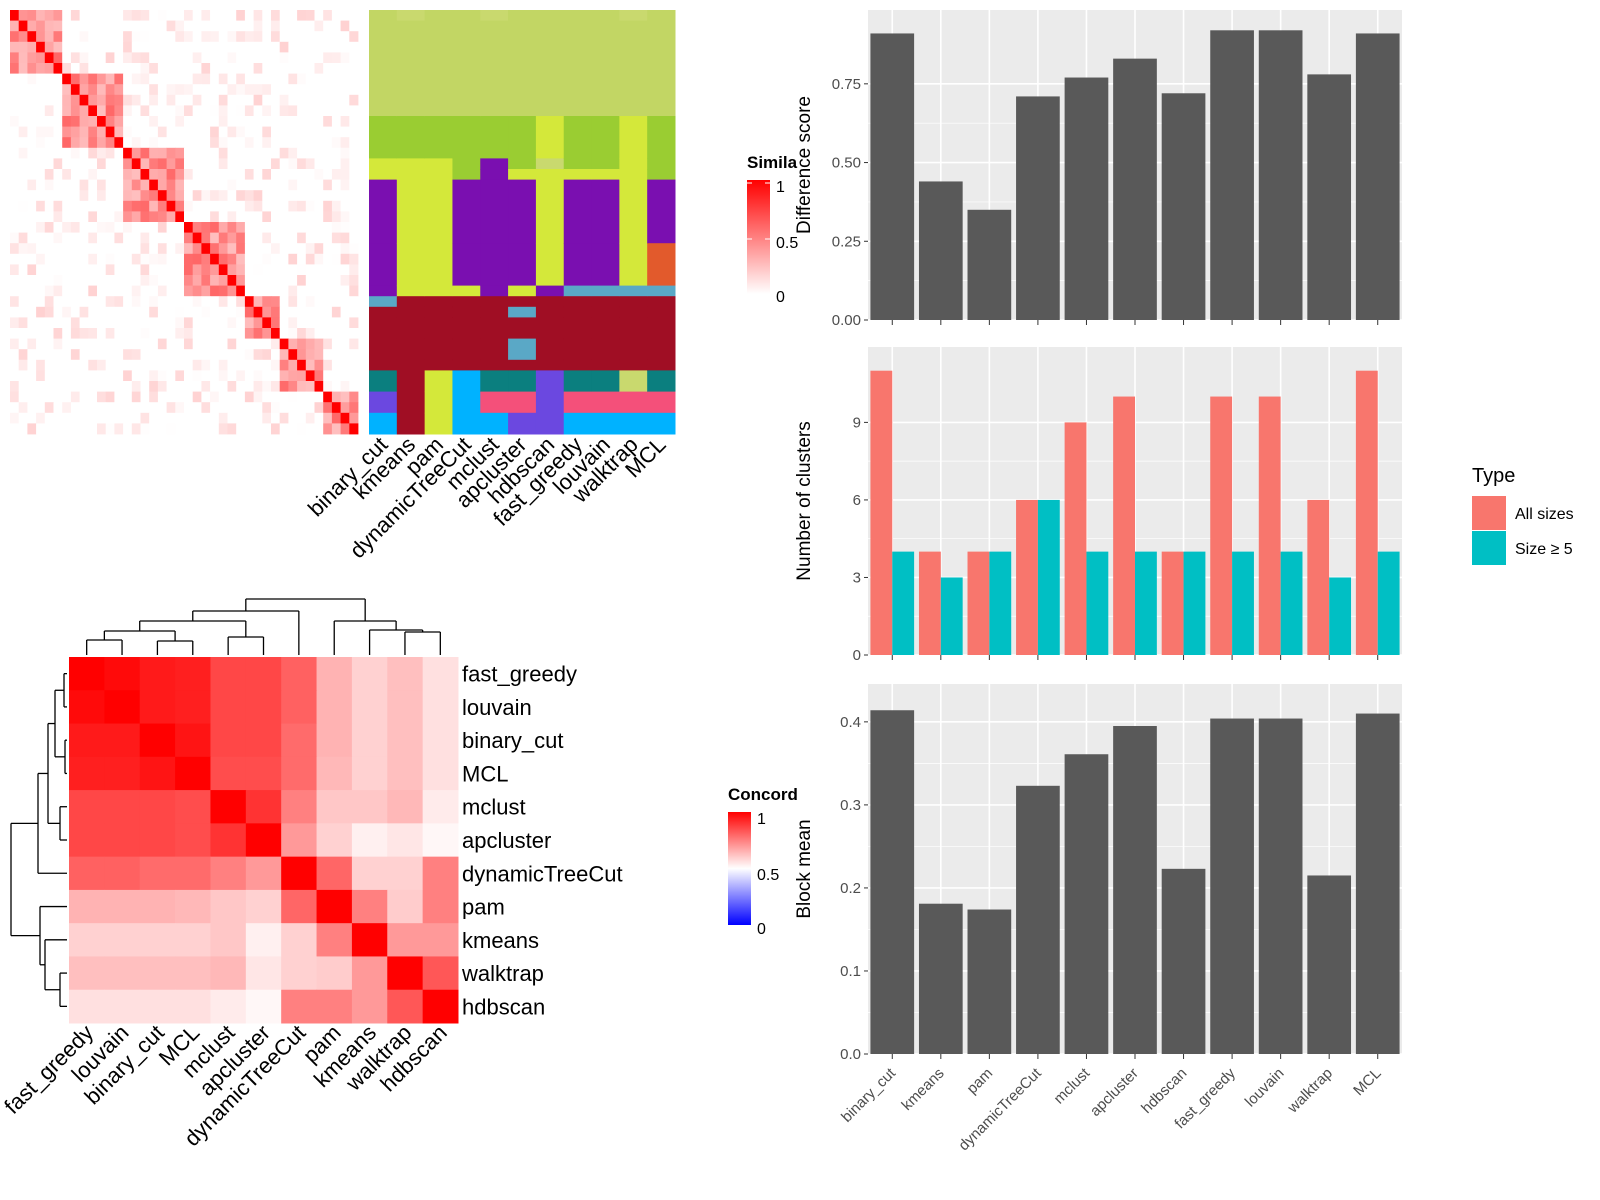 The image size is (1600, 1200). Describe the element at coordinates (768, 875) in the screenshot. I see `concordance-legend-tick-05: 0.5` at that location.